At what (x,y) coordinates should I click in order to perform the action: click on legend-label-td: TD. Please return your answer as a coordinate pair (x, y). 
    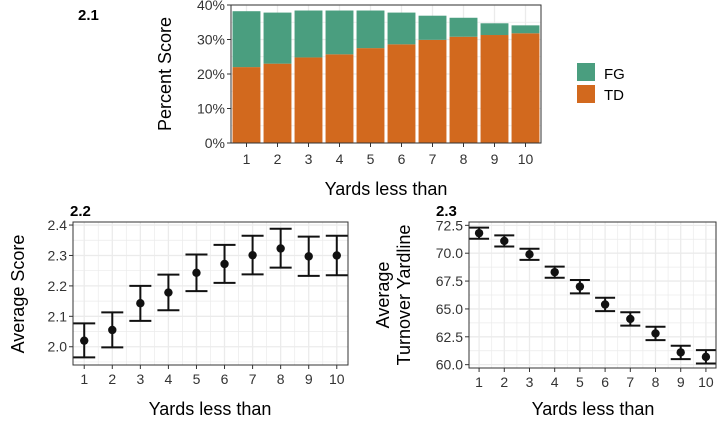
    Looking at the image, I should click on (614, 95).